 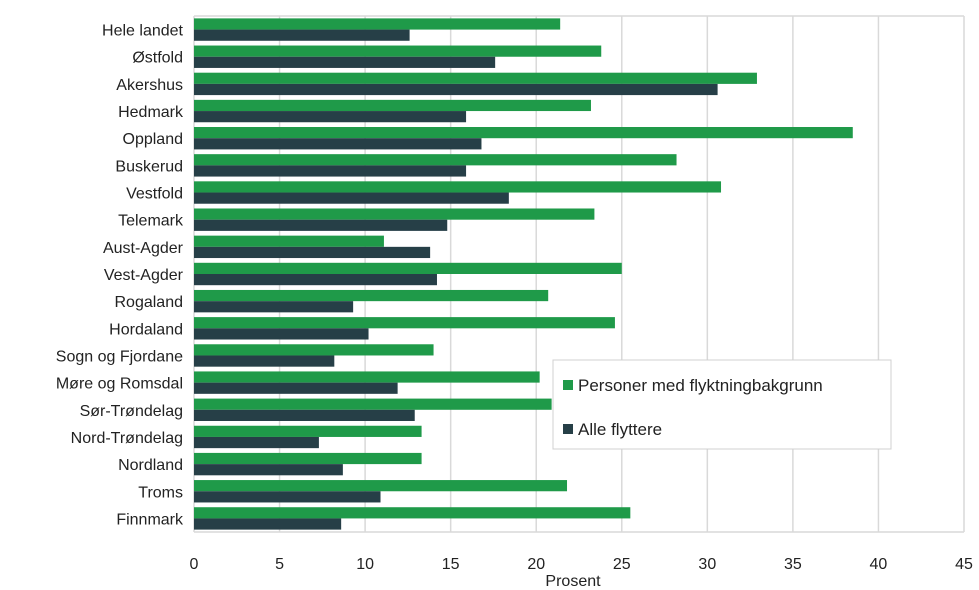 What do you see at coordinates (581, 564) in the screenshot?
I see `x-tick-labels: 0 5 10 15 20 25 30 35 40 45` at bounding box center [581, 564].